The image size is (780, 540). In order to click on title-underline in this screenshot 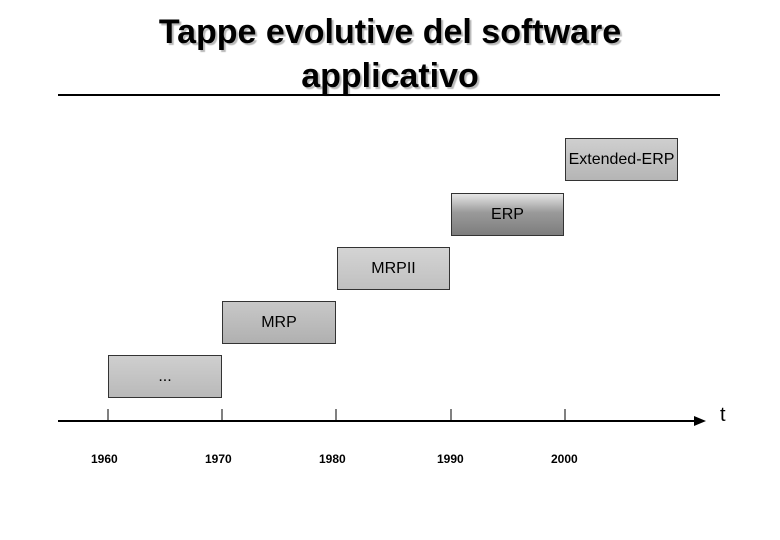, I will do `click(389, 95)`.